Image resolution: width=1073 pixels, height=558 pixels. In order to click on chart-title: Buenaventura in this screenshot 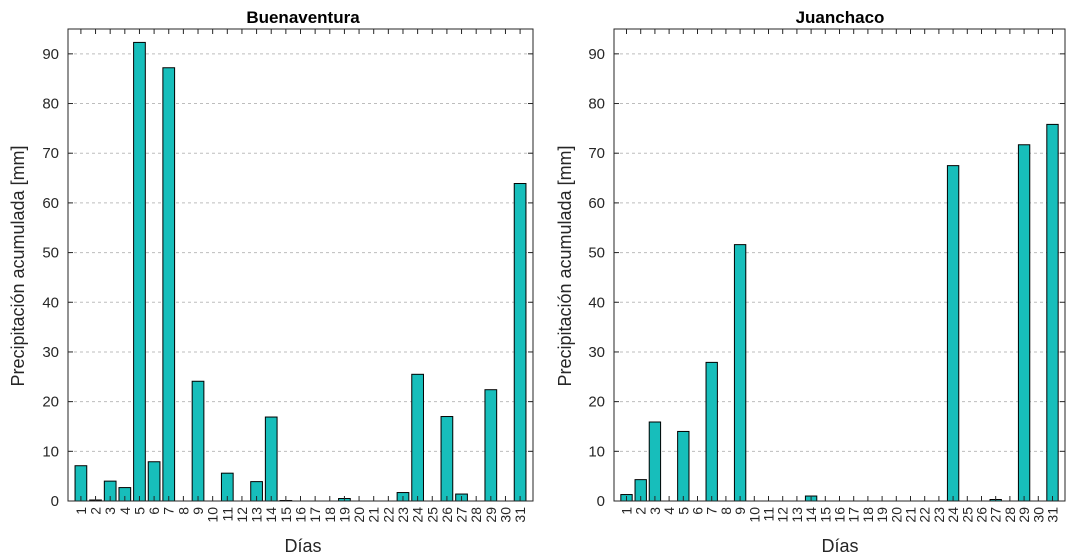, I will do `click(303, 17)`.